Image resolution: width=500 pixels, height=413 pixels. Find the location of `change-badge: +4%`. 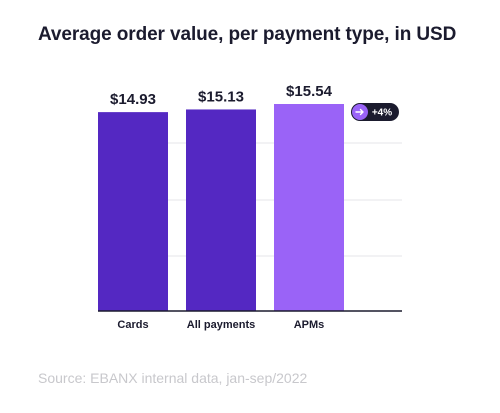

change-badge: +4% is located at coordinates (375, 112).